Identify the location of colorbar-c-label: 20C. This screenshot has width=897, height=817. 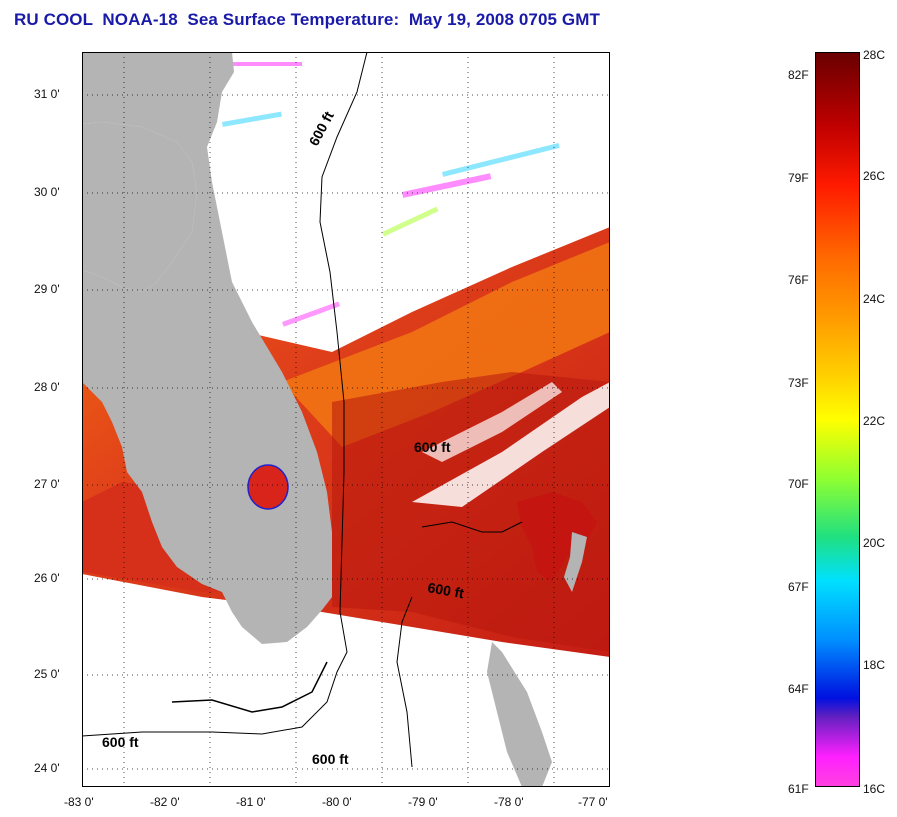
(874, 543).